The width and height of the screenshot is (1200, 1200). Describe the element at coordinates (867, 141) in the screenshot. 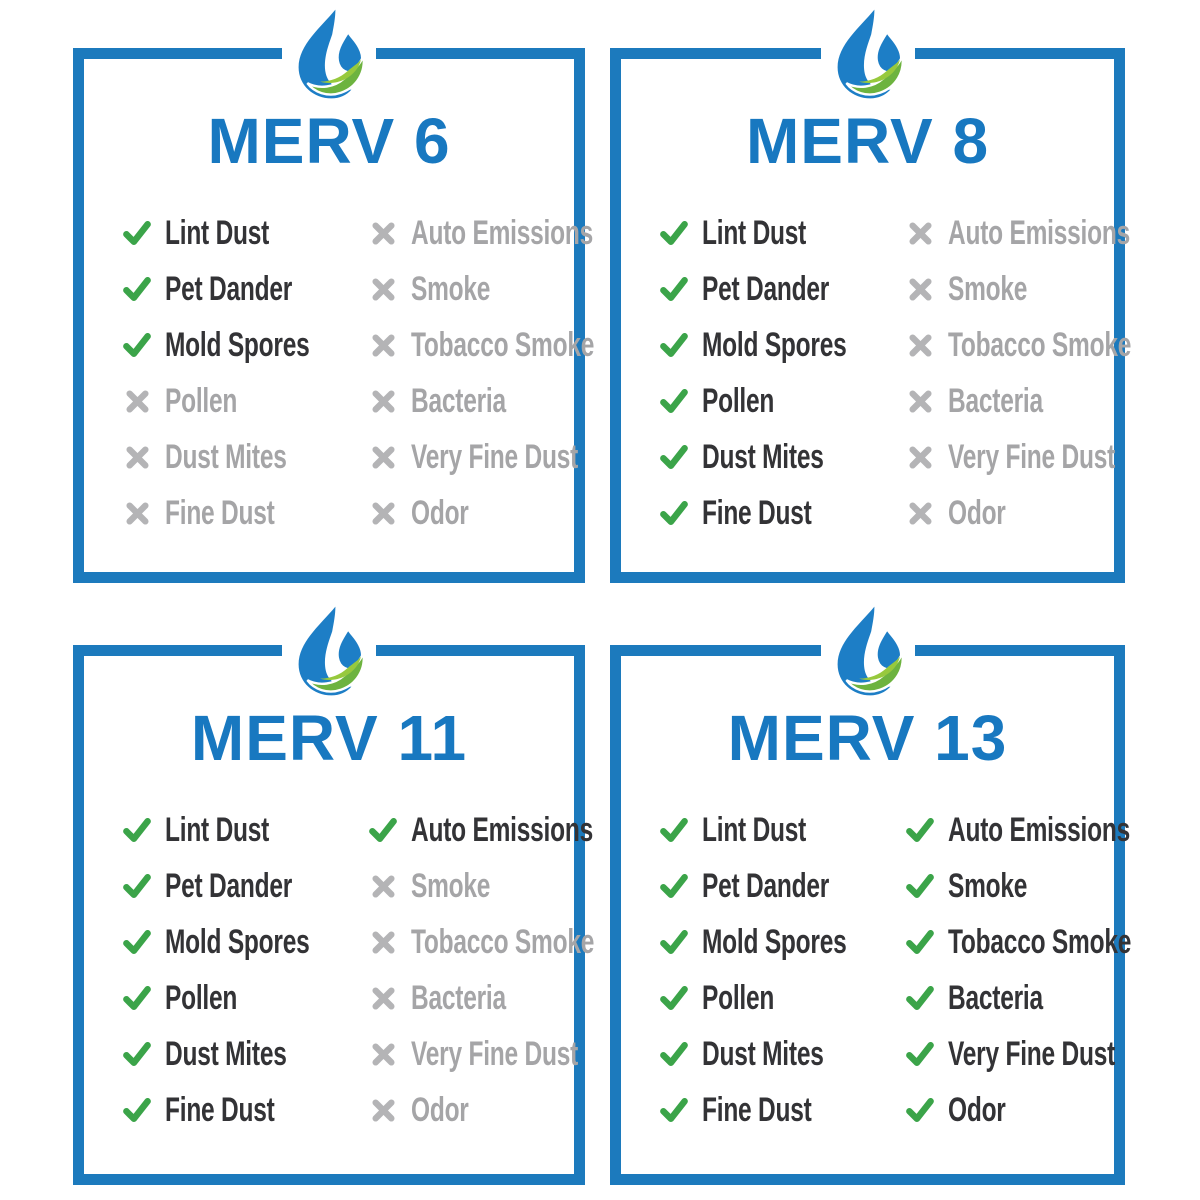

I see `panel-title: MERV 8` at that location.